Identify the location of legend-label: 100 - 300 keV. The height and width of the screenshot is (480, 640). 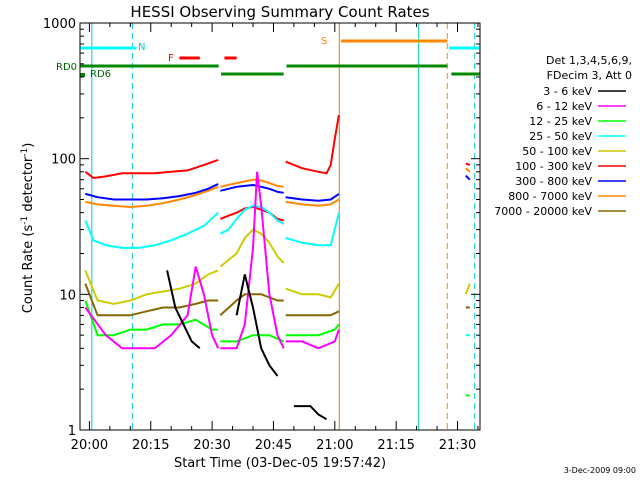
(553, 166).